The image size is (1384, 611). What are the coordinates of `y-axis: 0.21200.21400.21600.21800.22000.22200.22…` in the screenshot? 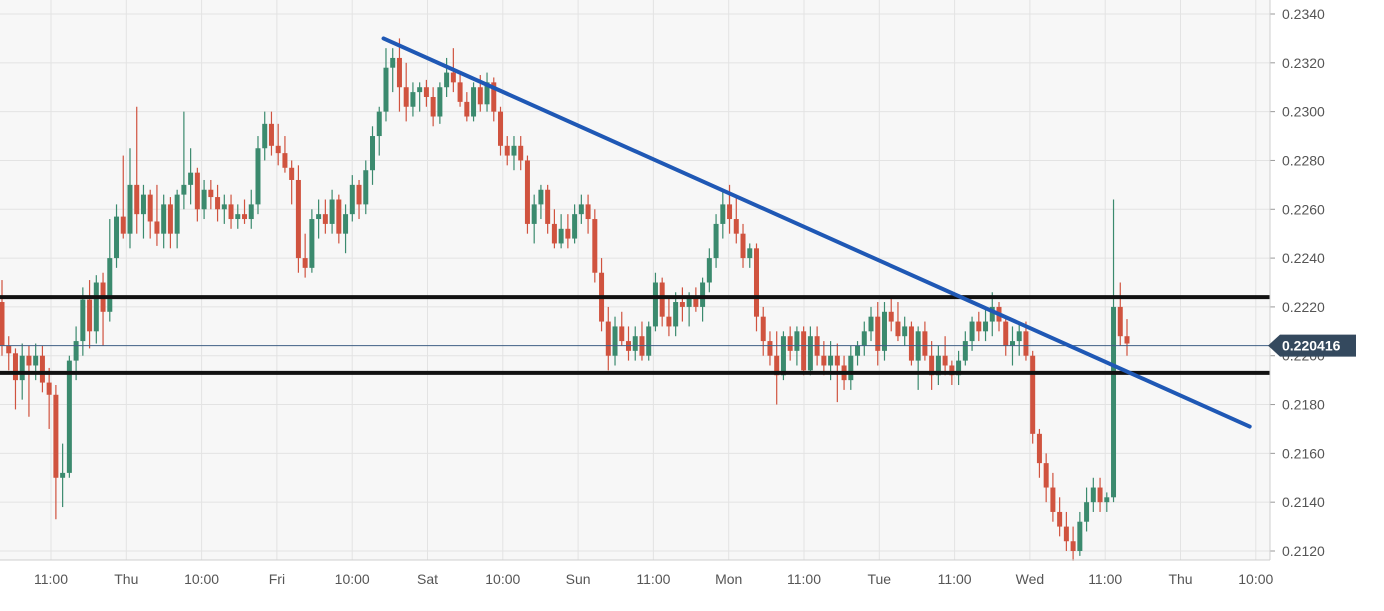 It's located at (1297, 280).